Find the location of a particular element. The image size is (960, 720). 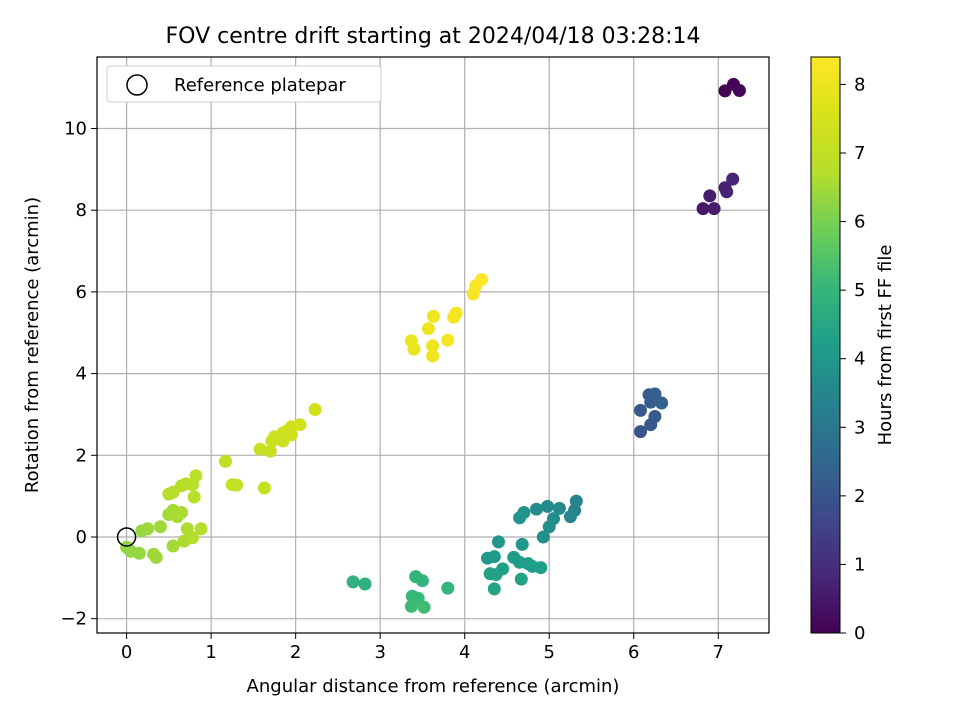

colorbar-frame is located at coordinates (825, 345).